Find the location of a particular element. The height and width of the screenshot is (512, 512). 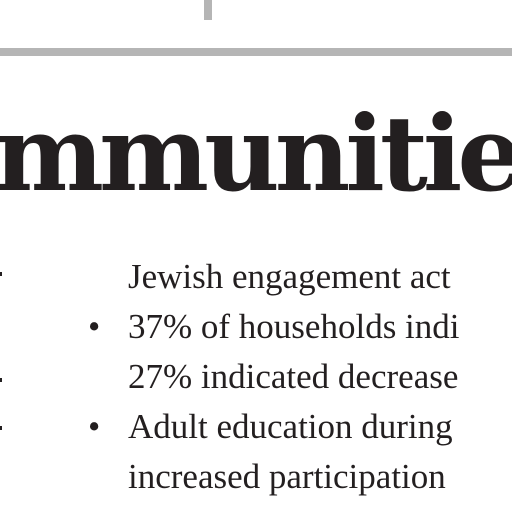

list-line-text: 37% of households indi is located at coordinates (294, 326).